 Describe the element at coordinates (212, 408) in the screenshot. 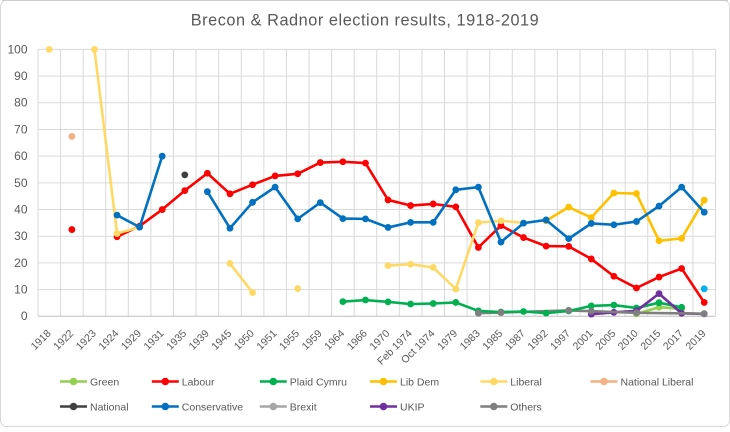

I see `svg-text: Conservative` at that location.